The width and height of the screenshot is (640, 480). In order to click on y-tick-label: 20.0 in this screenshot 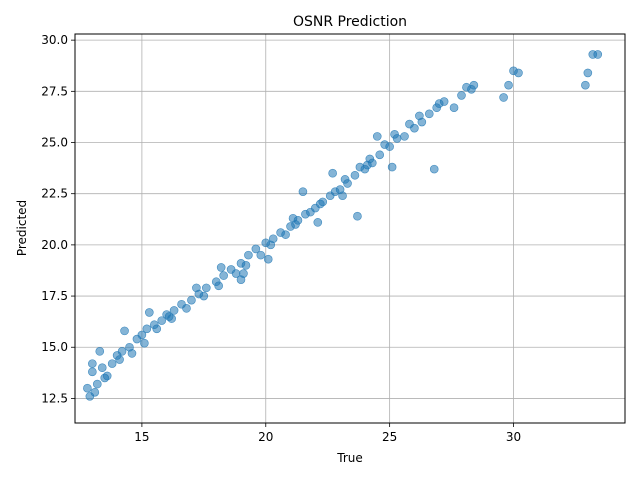, I will do `click(54, 245)`.